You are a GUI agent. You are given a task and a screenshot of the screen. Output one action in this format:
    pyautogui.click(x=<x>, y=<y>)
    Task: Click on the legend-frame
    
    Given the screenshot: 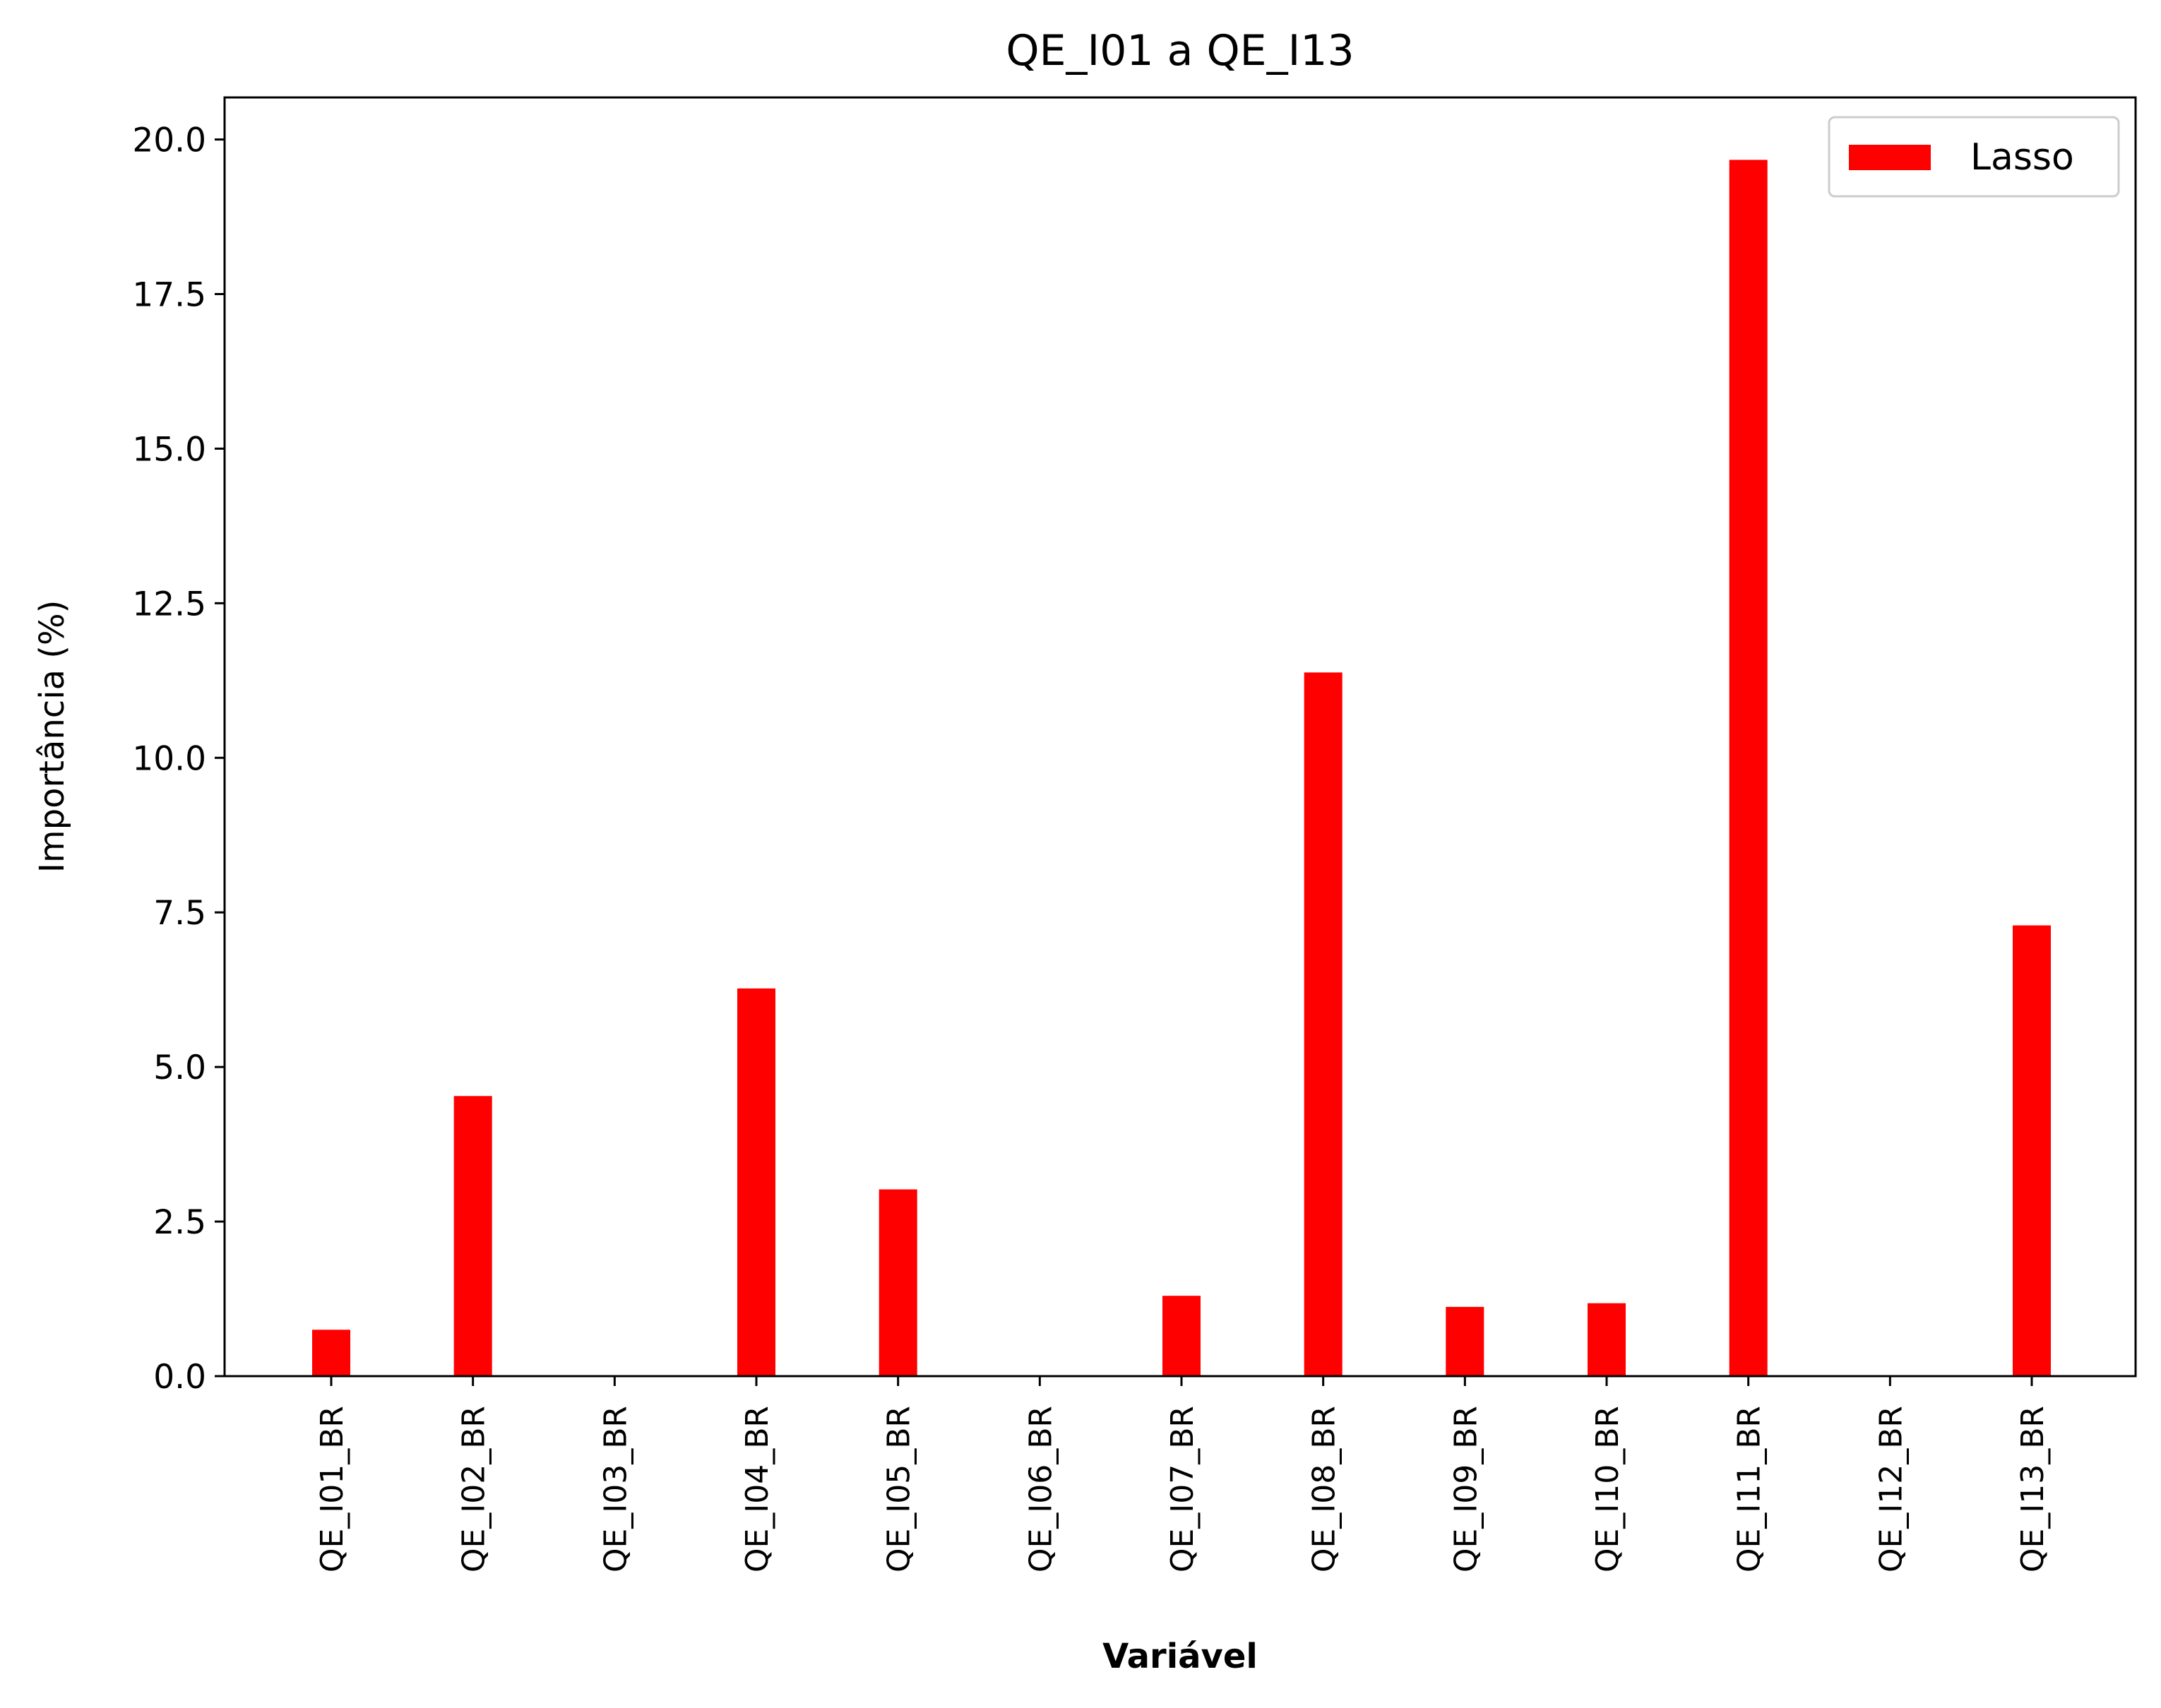 What is the action you would take?
    pyautogui.click(x=1974, y=157)
    